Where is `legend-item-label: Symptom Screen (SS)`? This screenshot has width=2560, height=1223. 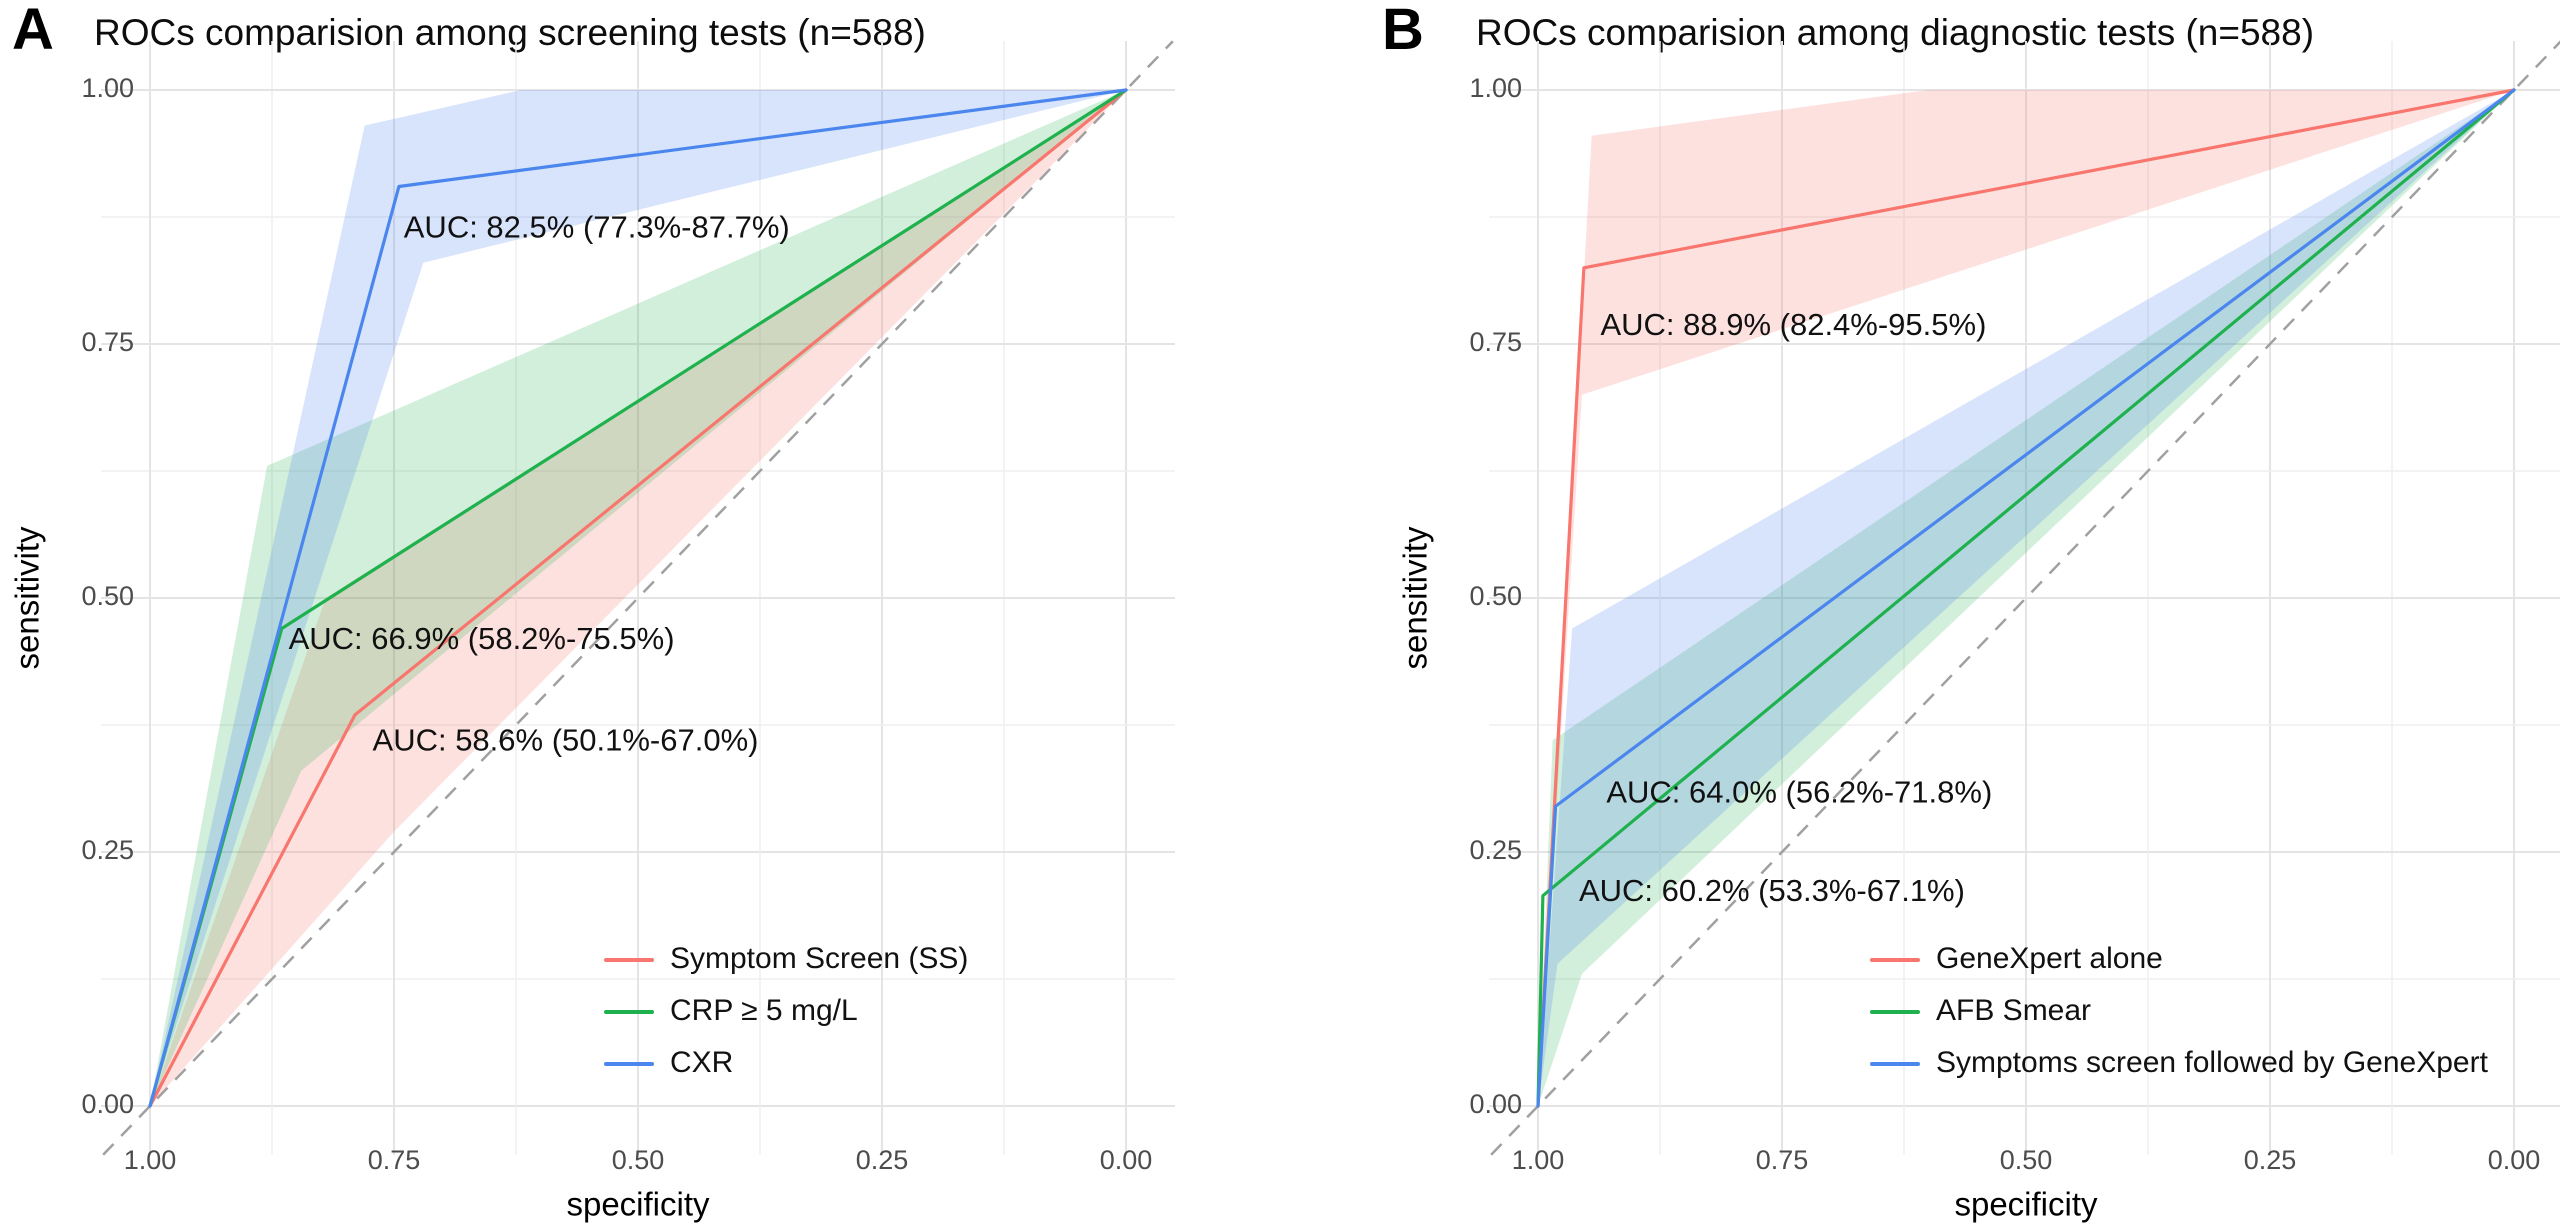
legend-item-label: Symptom Screen (SS) is located at coordinates (819, 958).